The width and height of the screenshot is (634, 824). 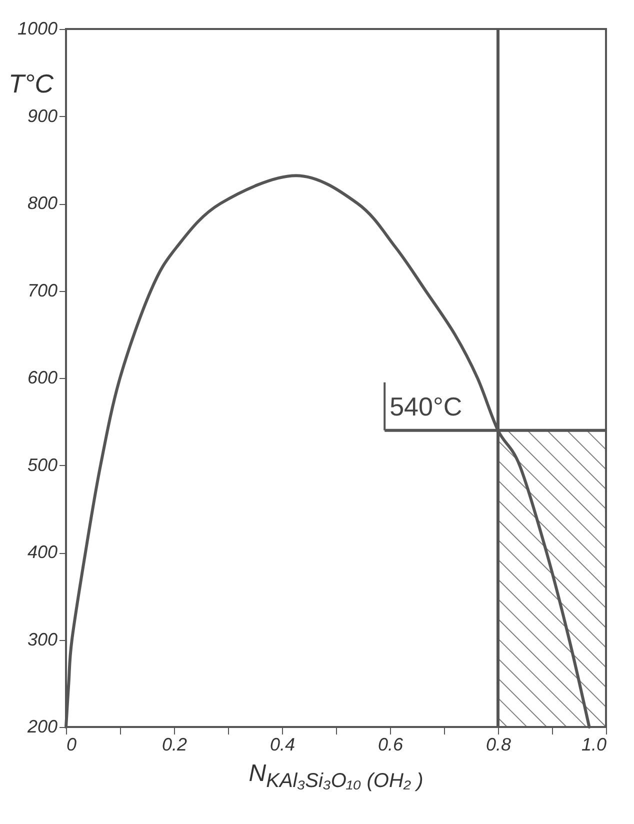 What do you see at coordinates (31, 83) in the screenshot?
I see `y-axis-title: T°C` at bounding box center [31, 83].